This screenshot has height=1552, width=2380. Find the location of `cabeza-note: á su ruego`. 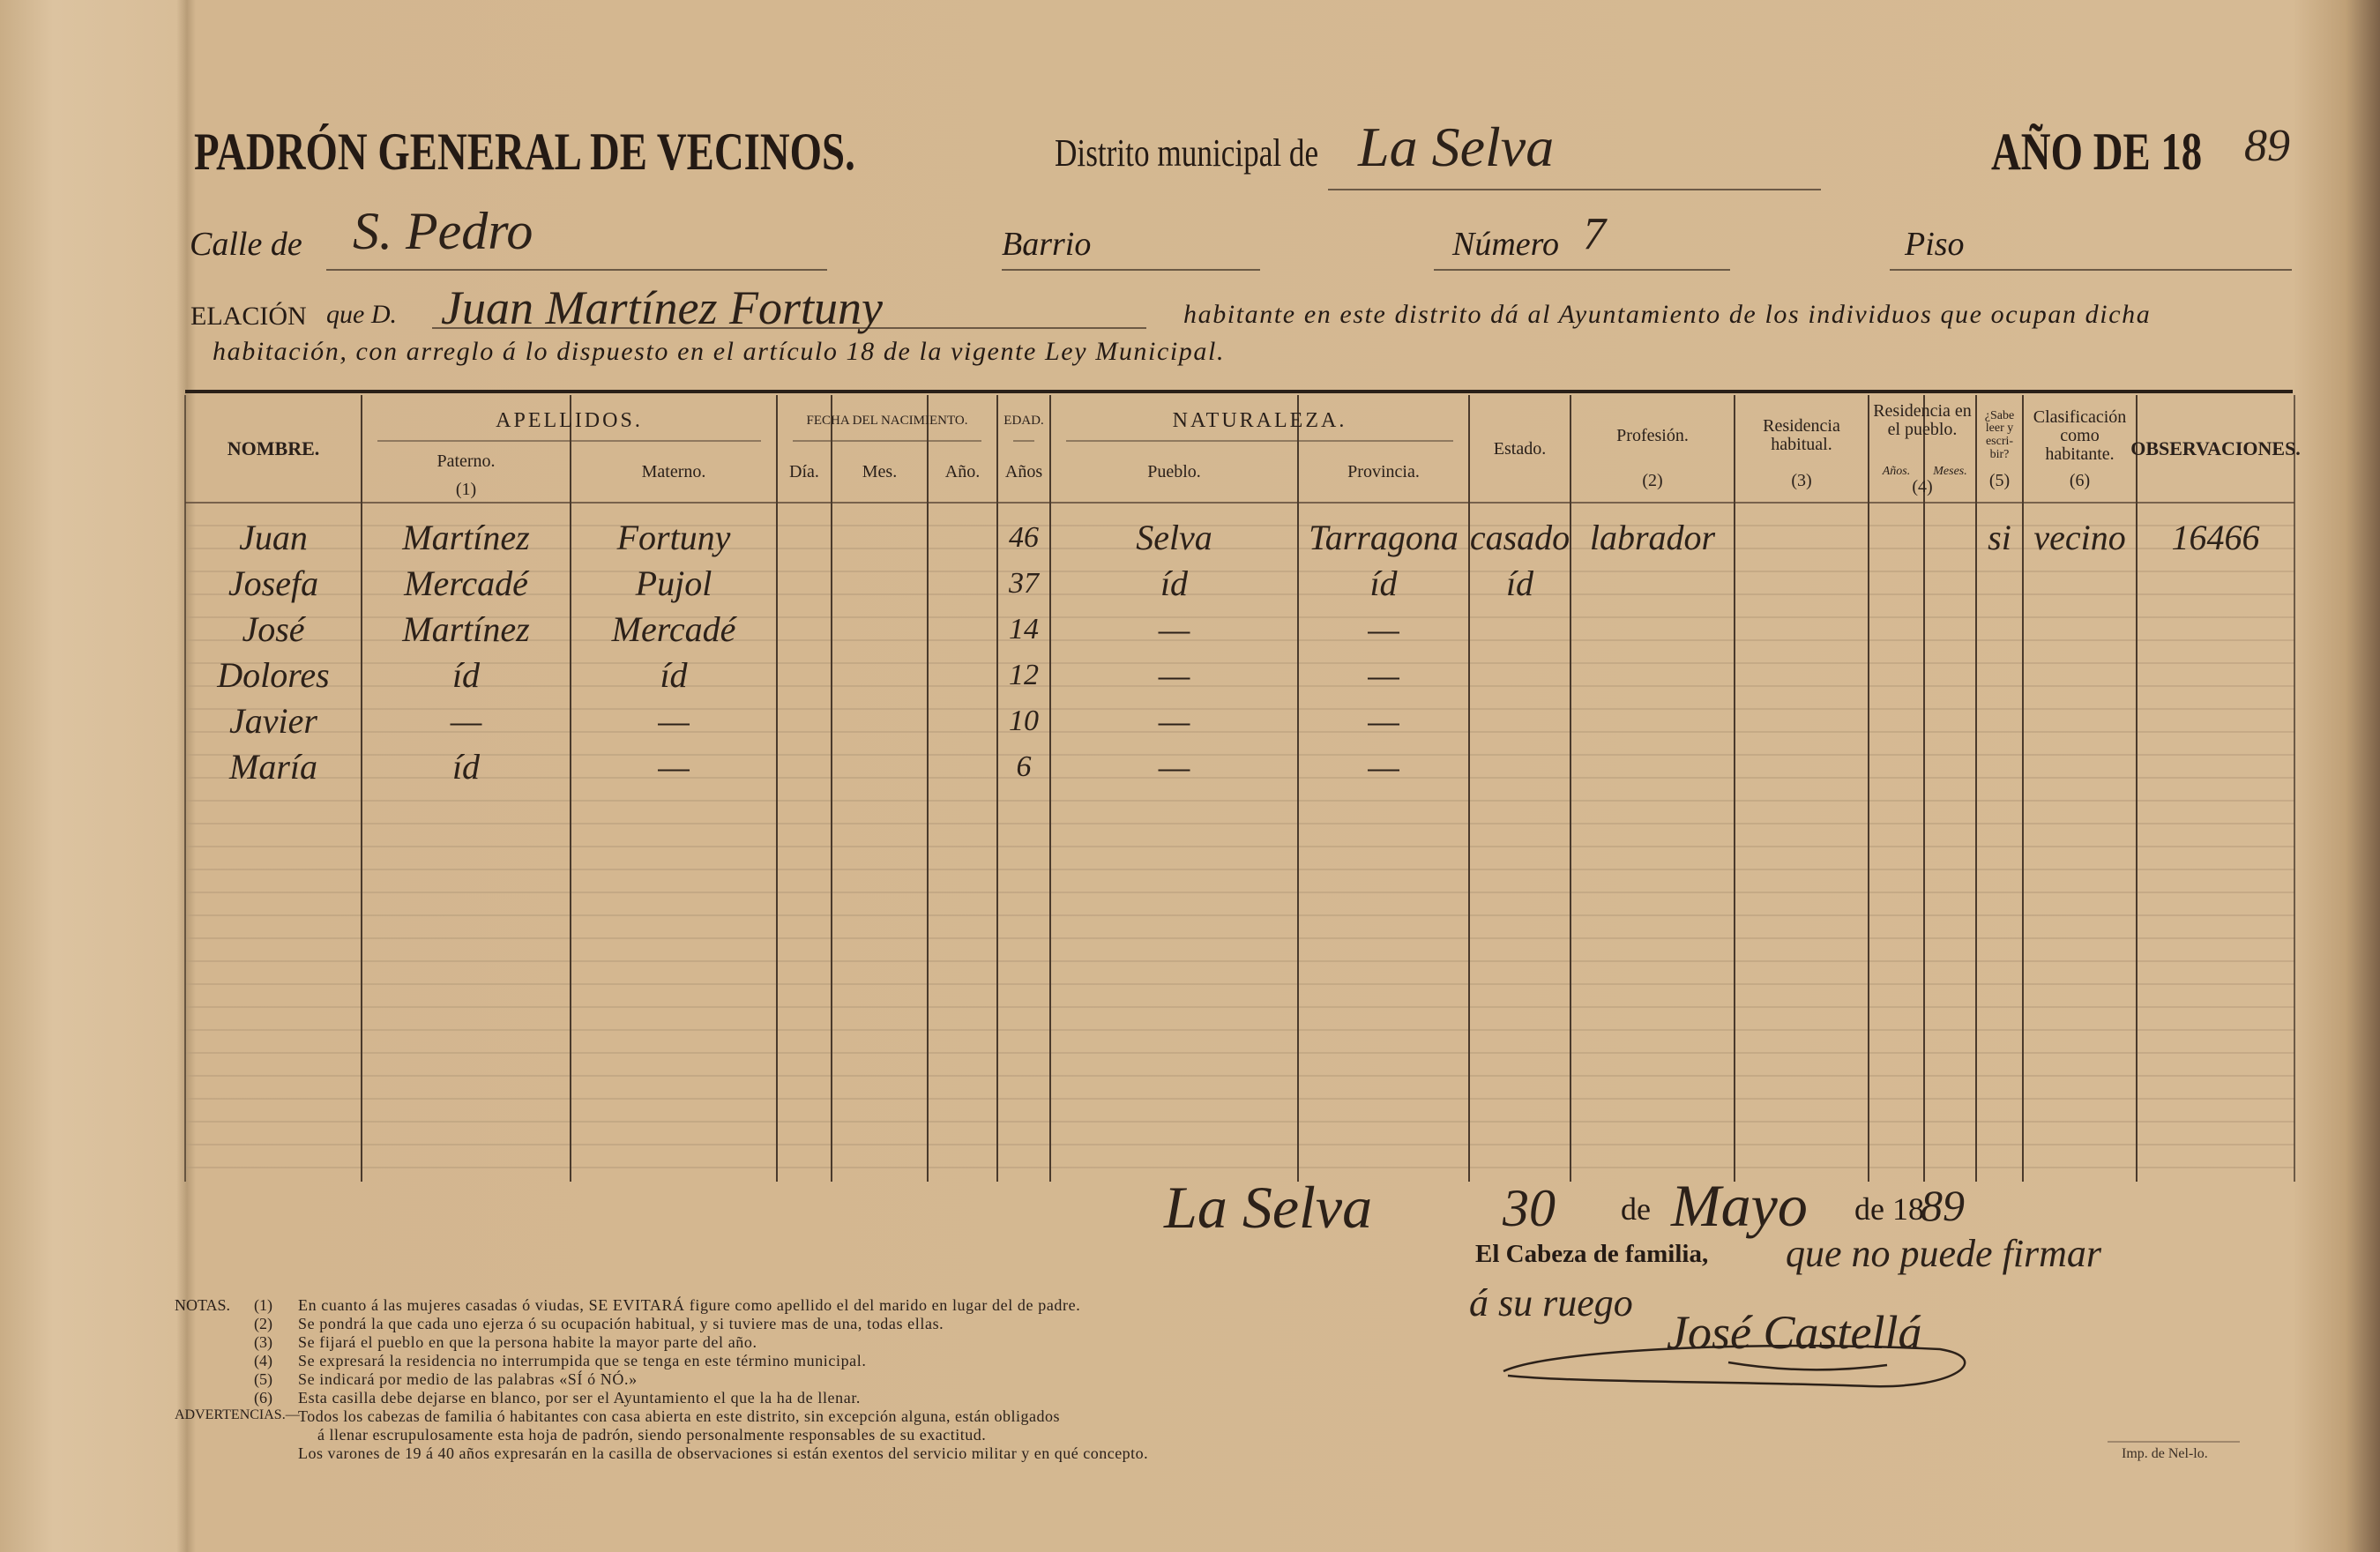

cabeza-note: á su ruego is located at coordinates (1551, 1302).